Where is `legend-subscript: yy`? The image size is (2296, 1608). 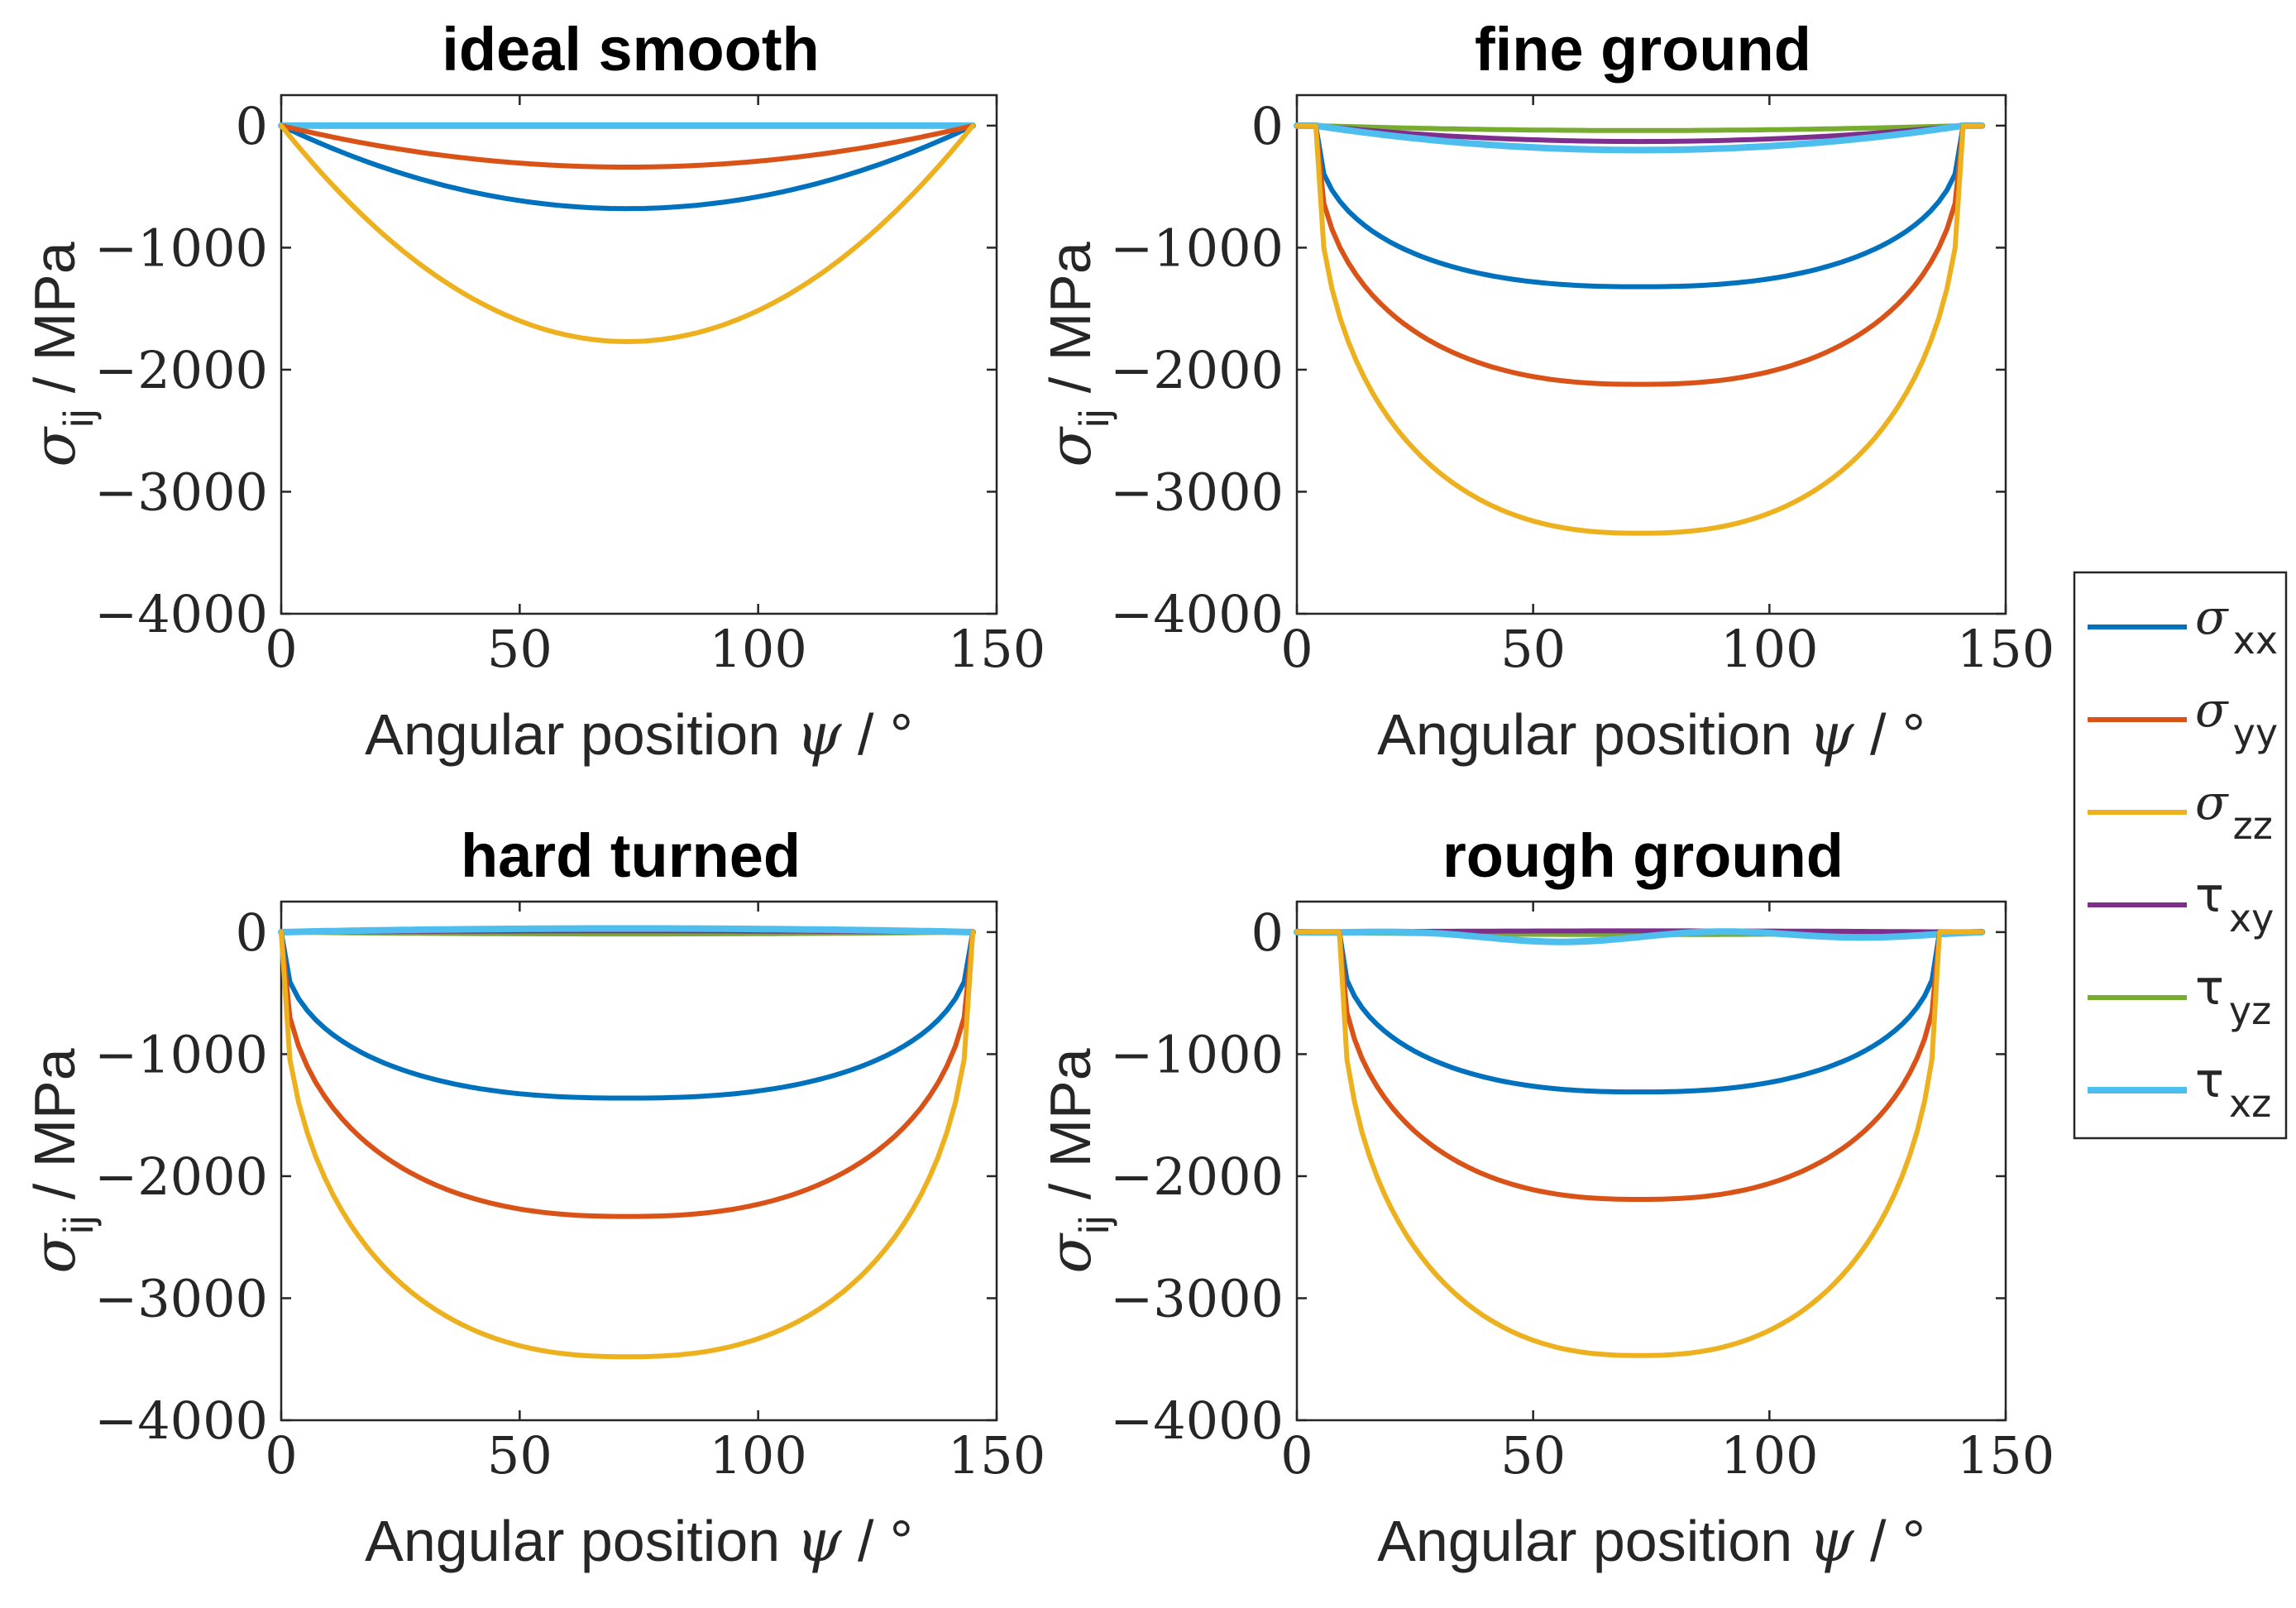
legend-subscript: yy is located at coordinates (2255, 733).